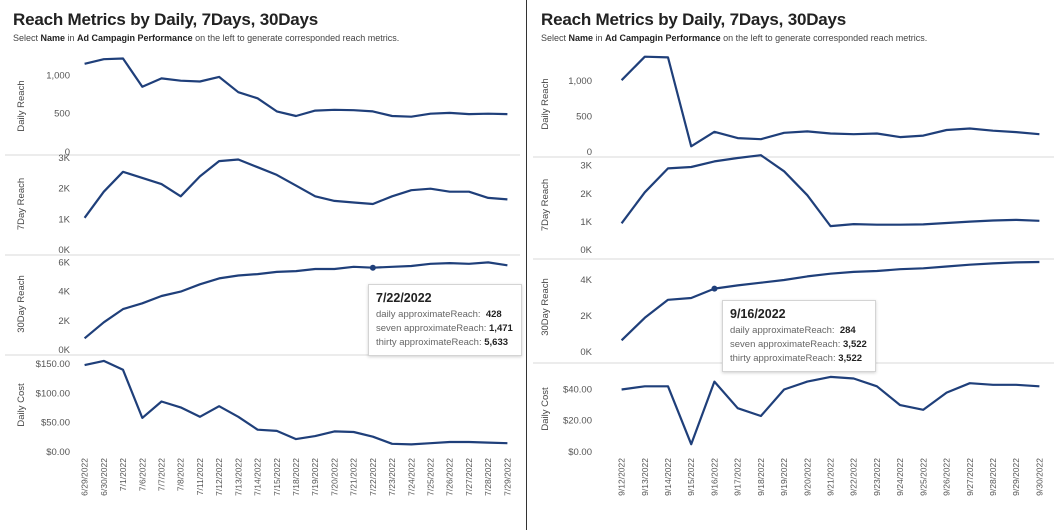  Describe the element at coordinates (645, 477) in the screenshot. I see `x-tick-label: 9/13/2022` at that location.